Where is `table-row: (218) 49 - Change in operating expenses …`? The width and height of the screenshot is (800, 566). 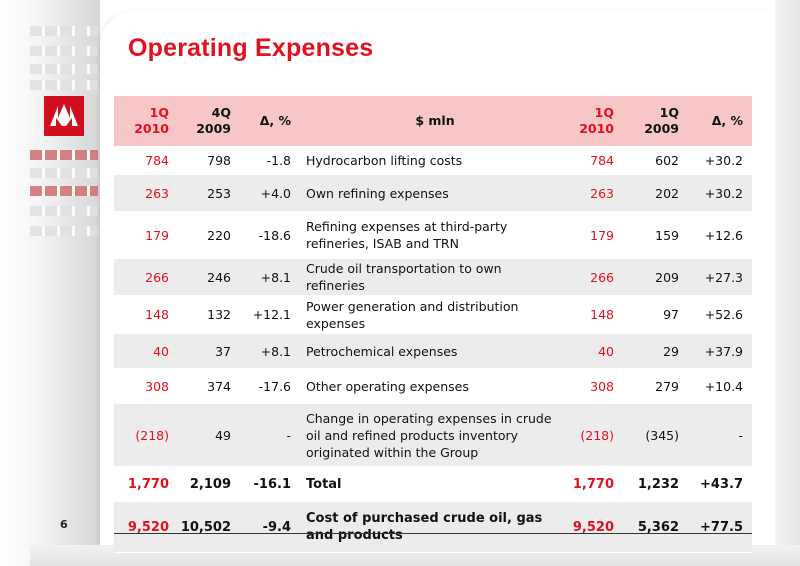 table-row: (218) 49 - Change in operating expenses … is located at coordinates (433, 435).